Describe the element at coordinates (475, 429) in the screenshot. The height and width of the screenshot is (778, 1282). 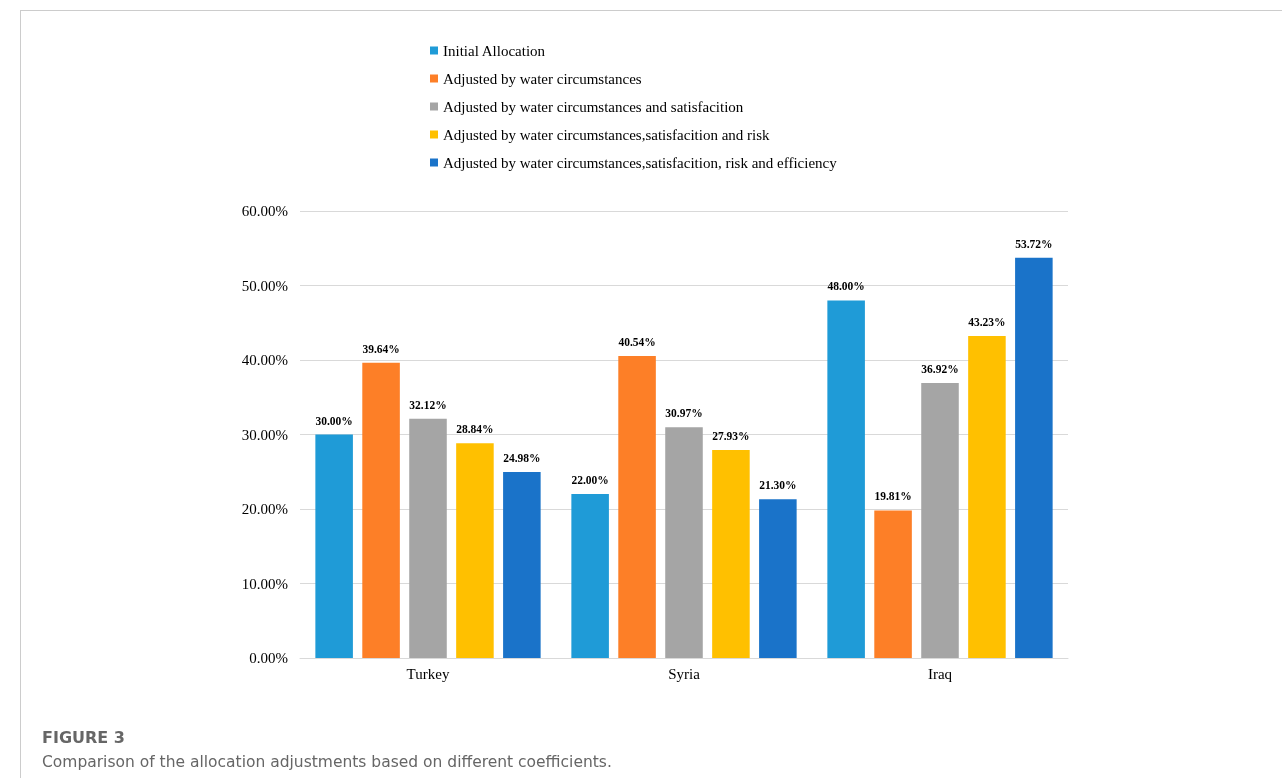
I see `data-label: 28.84%` at that location.